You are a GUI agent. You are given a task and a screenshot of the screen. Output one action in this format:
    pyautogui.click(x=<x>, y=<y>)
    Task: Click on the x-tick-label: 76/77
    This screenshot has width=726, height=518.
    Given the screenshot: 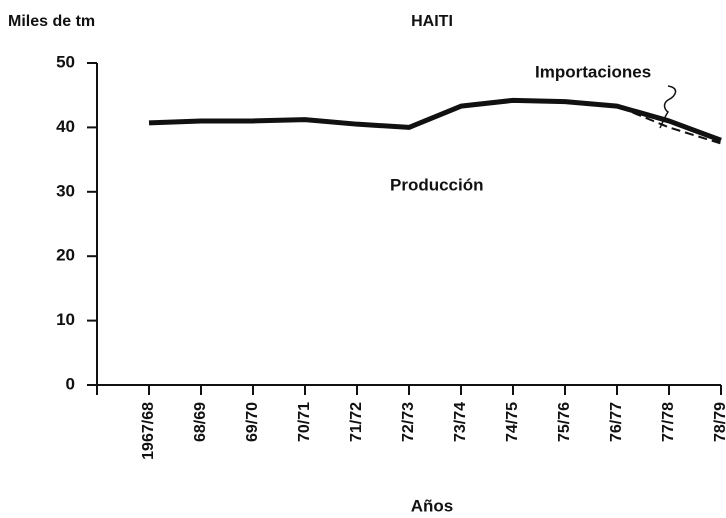 What is the action you would take?
    pyautogui.click(x=616, y=422)
    